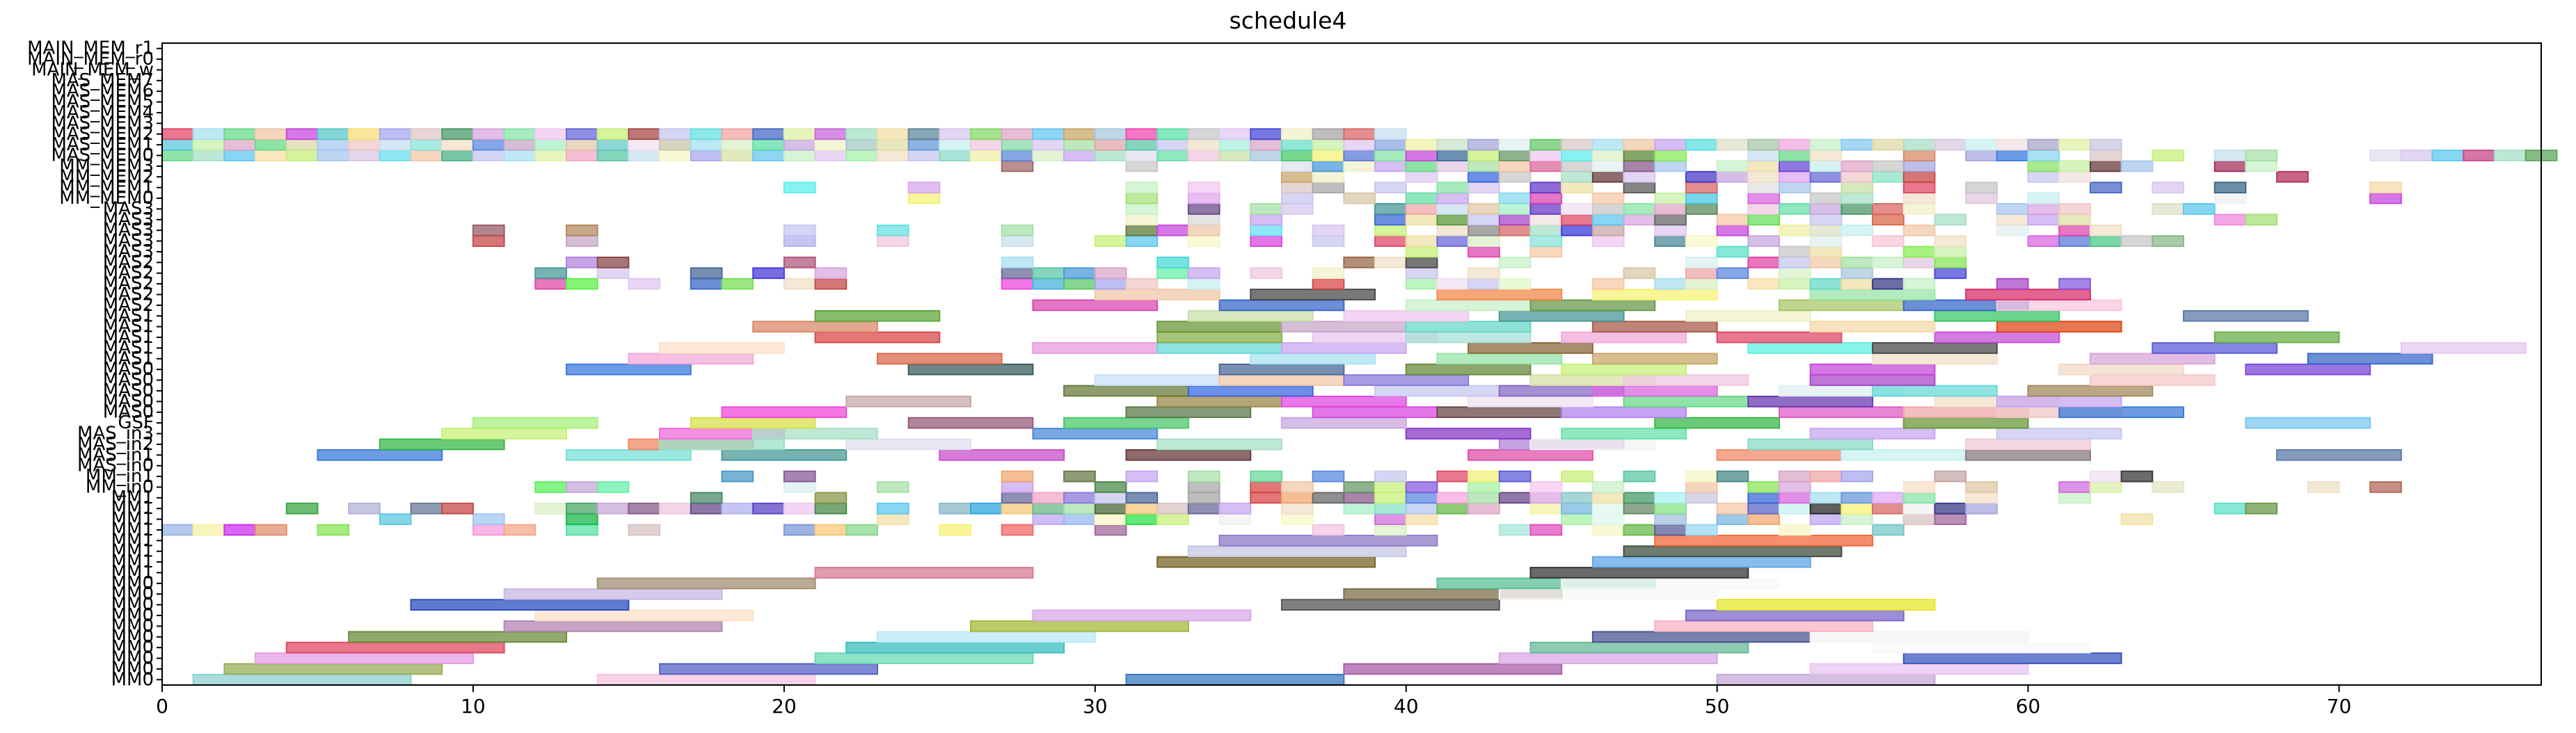 The image size is (2576, 733). I want to click on x-tick-label: 50, so click(1717, 706).